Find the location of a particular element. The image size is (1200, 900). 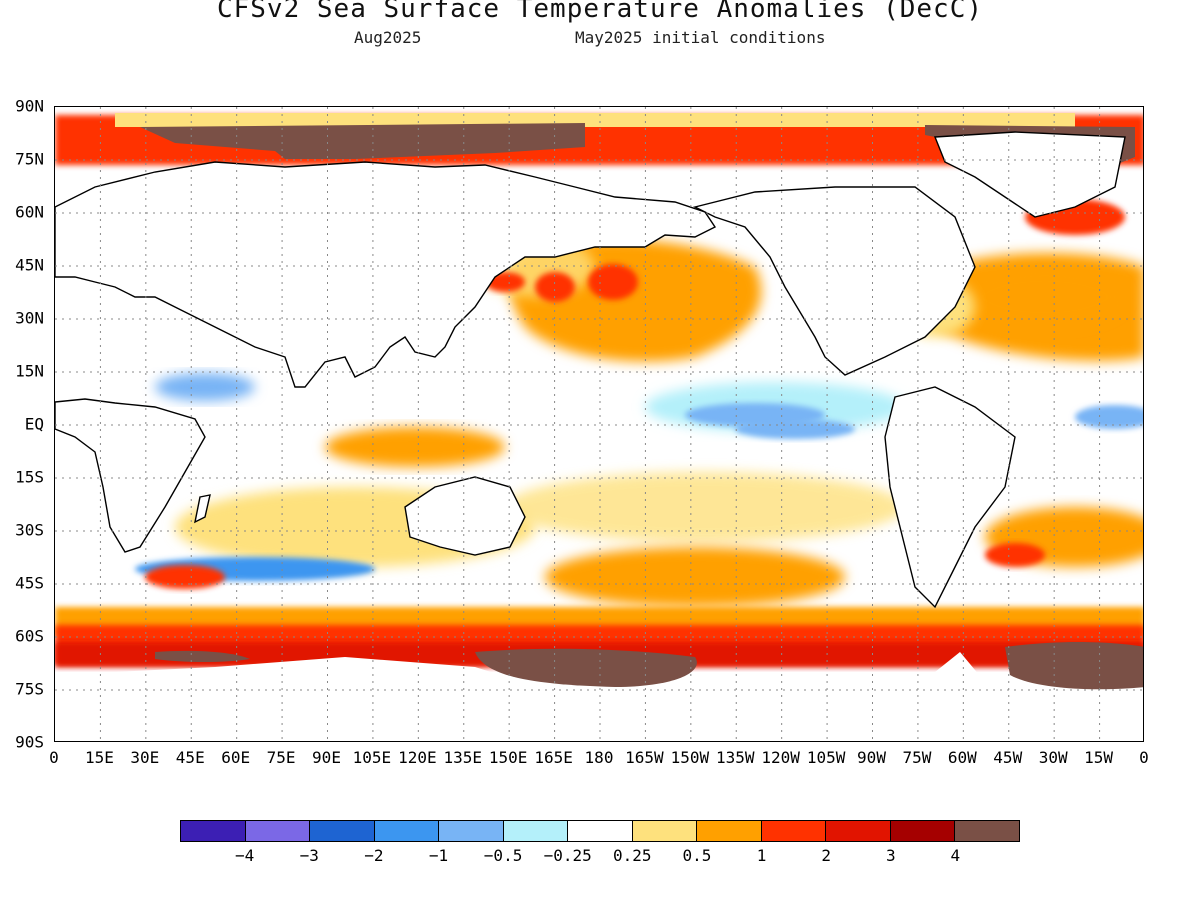

lon-tick-label: 75W is located at coordinates (917, 757).